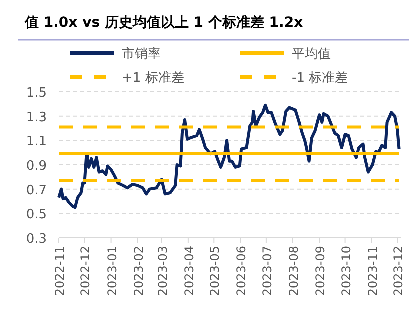  I want to click on x-tick-label: 2023-07, so click(267, 271).